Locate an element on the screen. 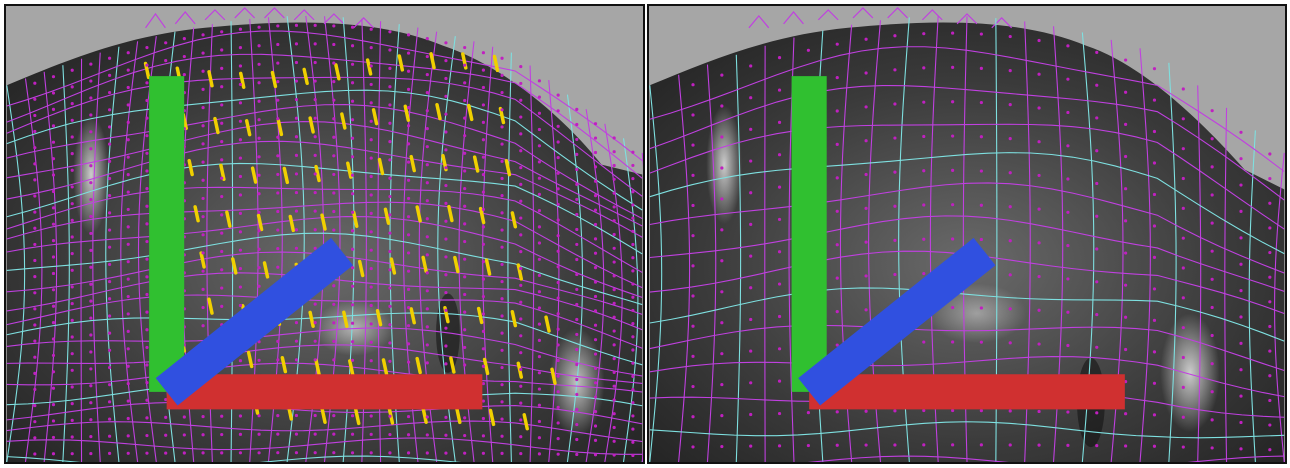  mesh-isoparm-v is located at coordinates (324, 458).